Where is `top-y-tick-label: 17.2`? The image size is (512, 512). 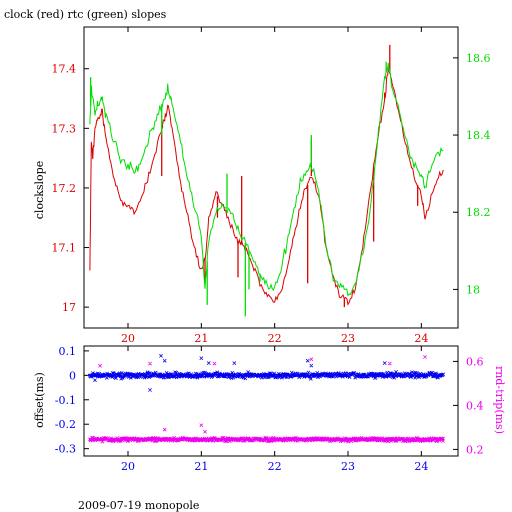 top-y-tick-label: 17.2 is located at coordinates (64, 188).